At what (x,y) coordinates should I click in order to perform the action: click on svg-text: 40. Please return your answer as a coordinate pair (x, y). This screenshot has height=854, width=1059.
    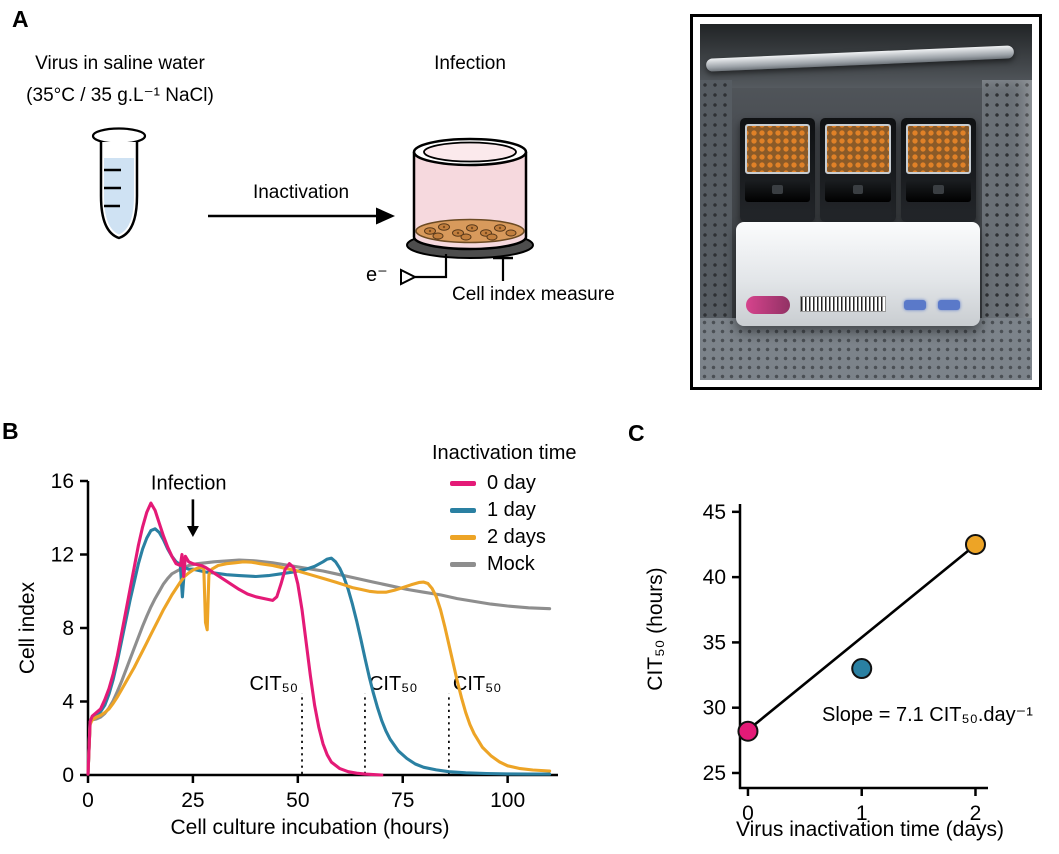
    Looking at the image, I should click on (714, 577).